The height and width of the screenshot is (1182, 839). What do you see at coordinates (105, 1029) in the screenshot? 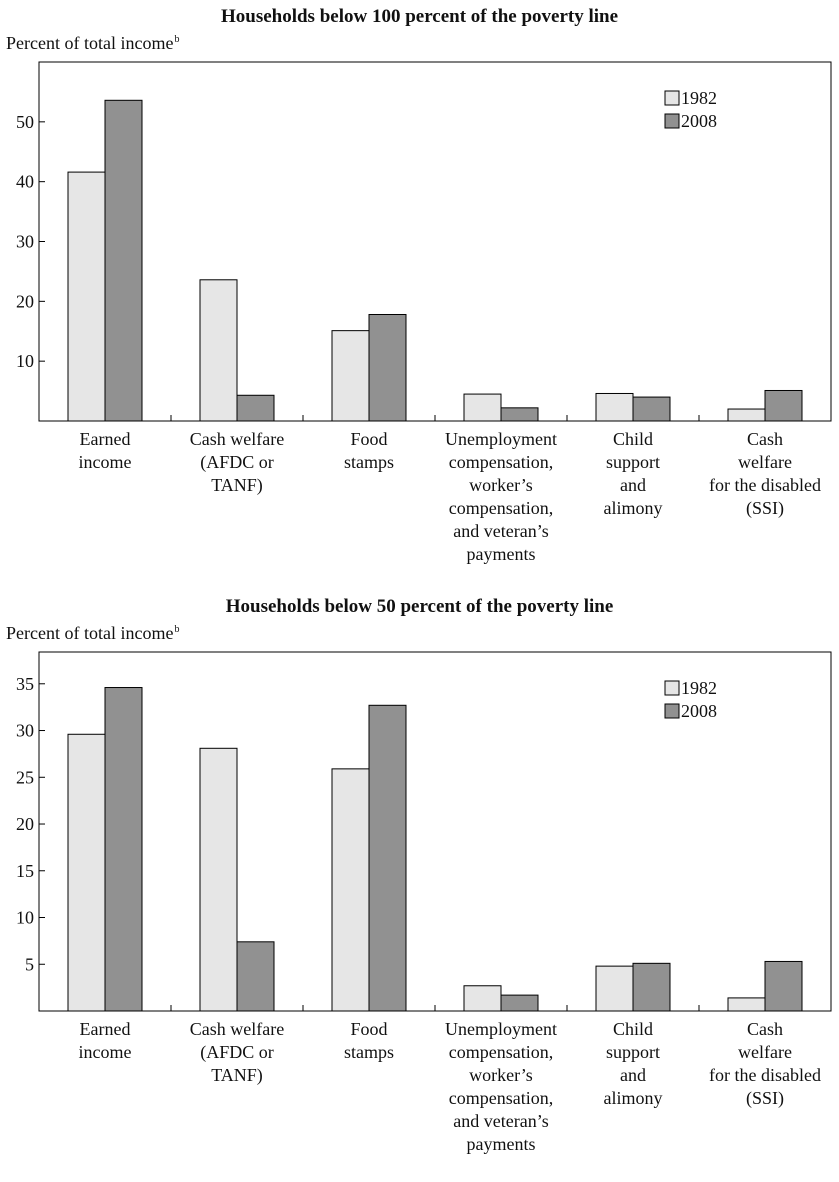
I see `category-label-line: Earned` at bounding box center [105, 1029].